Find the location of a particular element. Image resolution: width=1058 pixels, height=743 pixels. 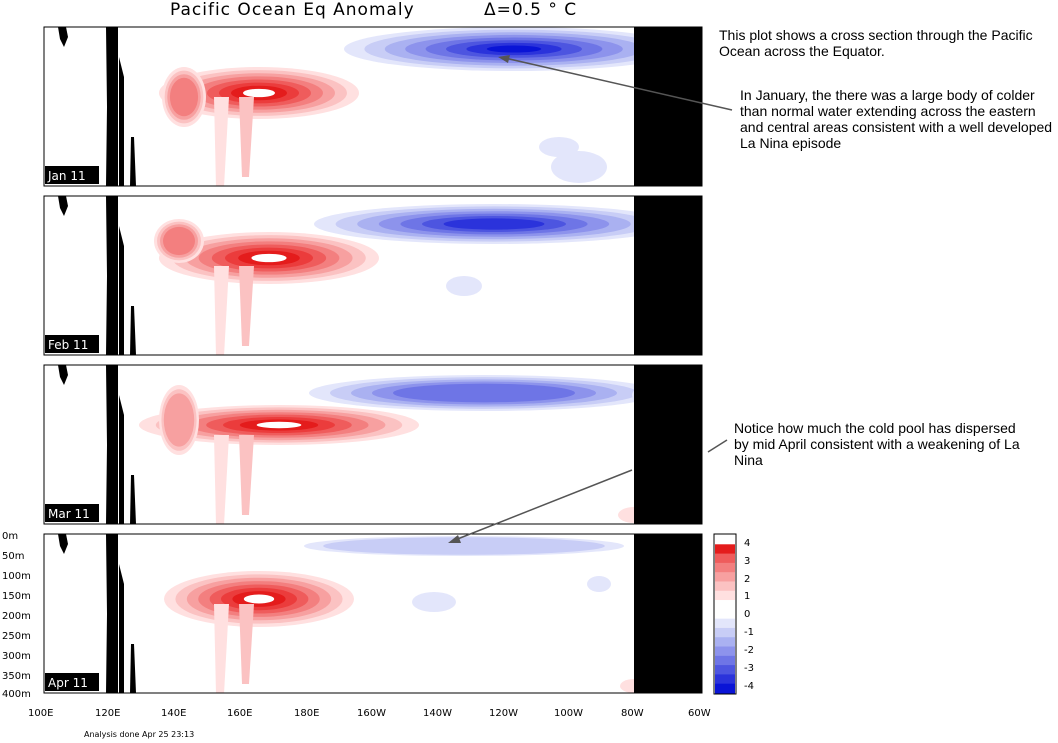

panel-label-group: Feb 11 is located at coordinates (72, 344).